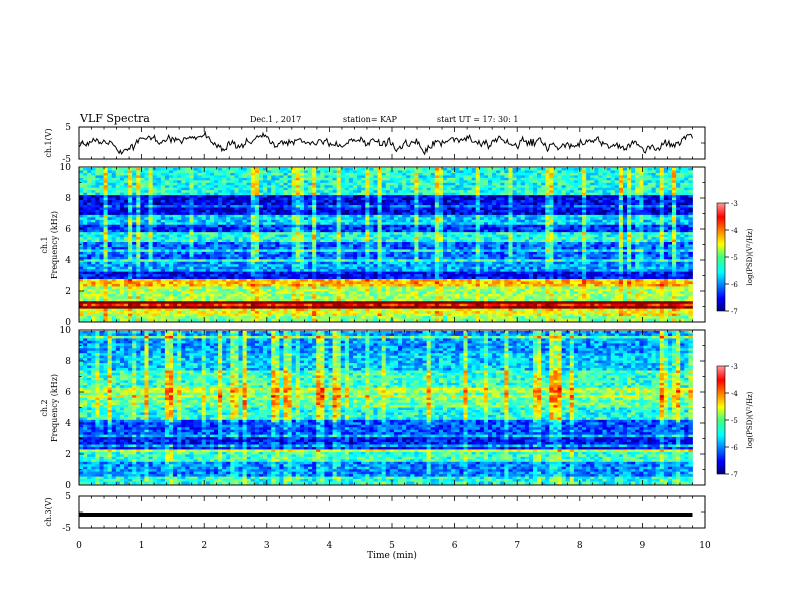  Describe the element at coordinates (386, 143) in the screenshot. I see `ch1-voltage-trace` at that location.